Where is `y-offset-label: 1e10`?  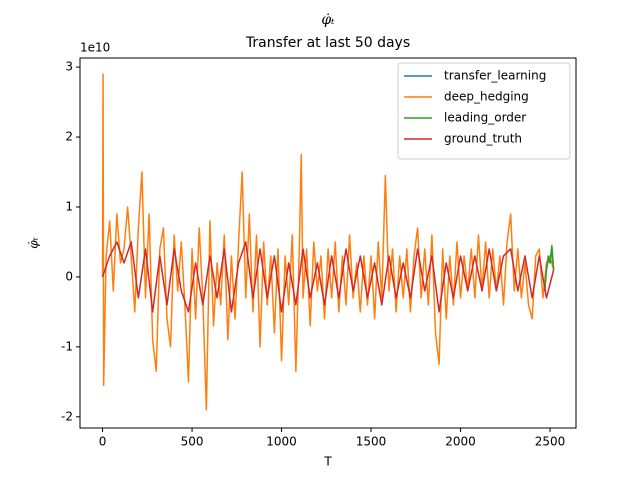
y-offset-label: 1e10 is located at coordinates (95, 48).